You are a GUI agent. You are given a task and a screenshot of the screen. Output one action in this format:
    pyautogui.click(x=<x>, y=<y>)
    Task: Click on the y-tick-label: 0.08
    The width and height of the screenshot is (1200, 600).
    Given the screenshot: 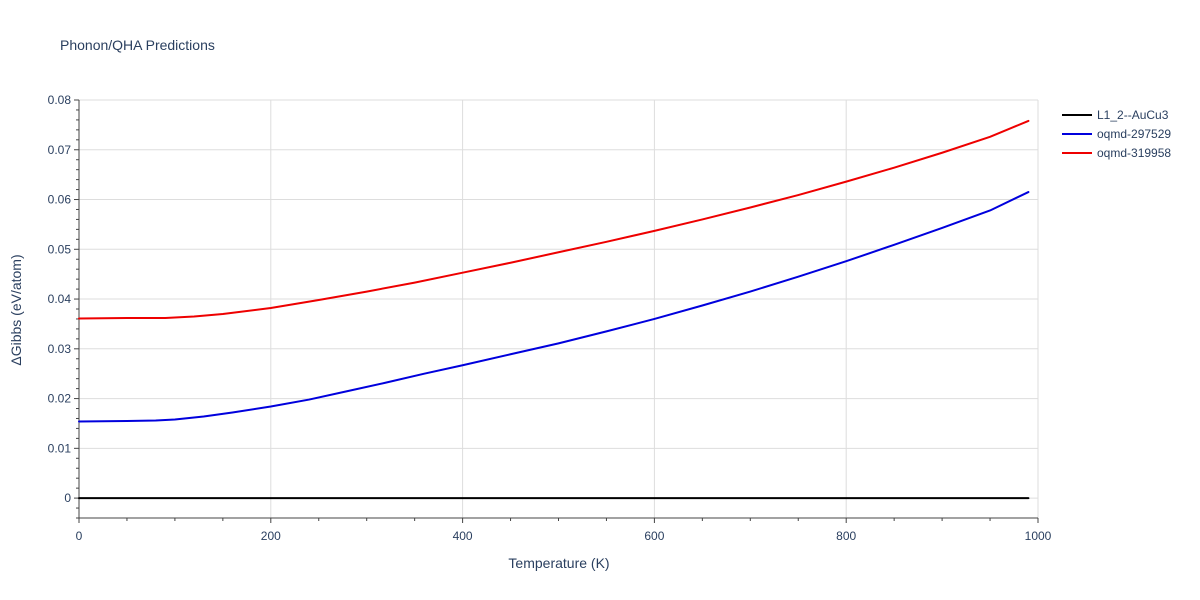 What is the action you would take?
    pyautogui.click(x=60, y=100)
    